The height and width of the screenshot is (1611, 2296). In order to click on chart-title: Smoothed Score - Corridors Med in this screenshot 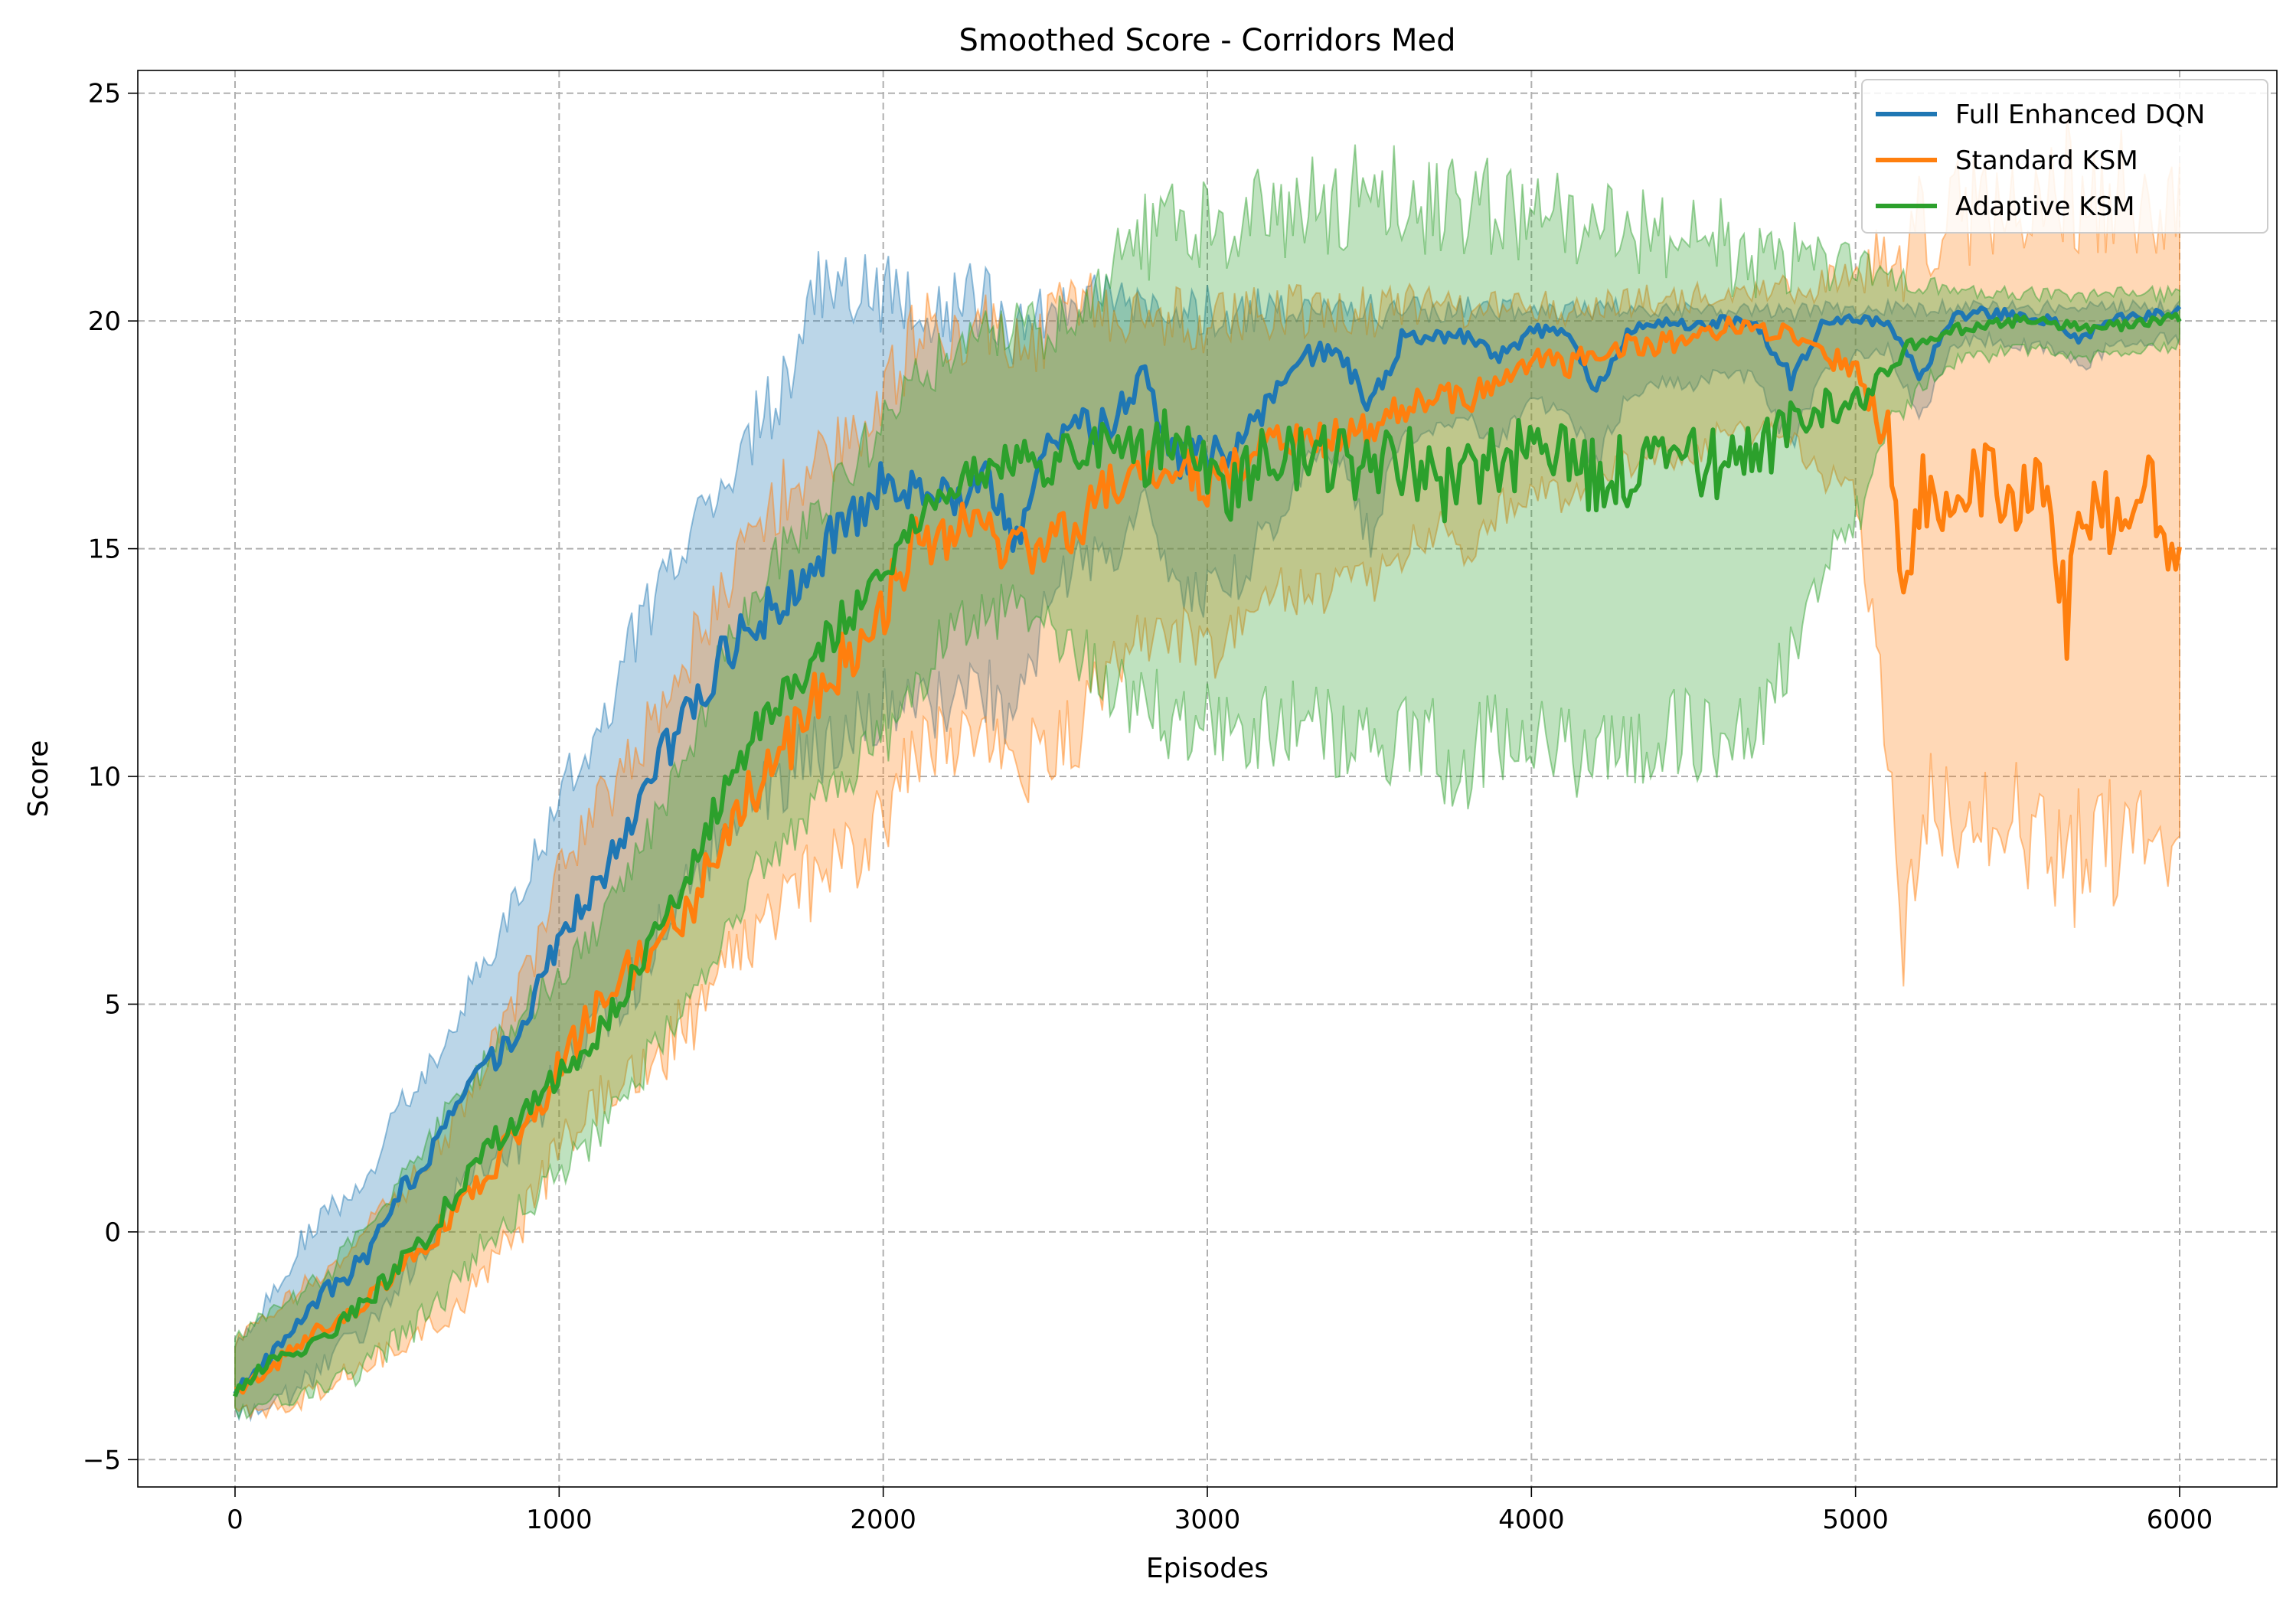, I will do `click(1207, 40)`.